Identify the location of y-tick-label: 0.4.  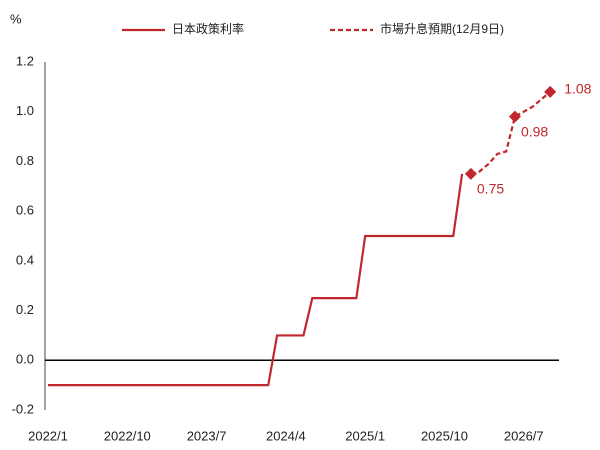
(25, 259).